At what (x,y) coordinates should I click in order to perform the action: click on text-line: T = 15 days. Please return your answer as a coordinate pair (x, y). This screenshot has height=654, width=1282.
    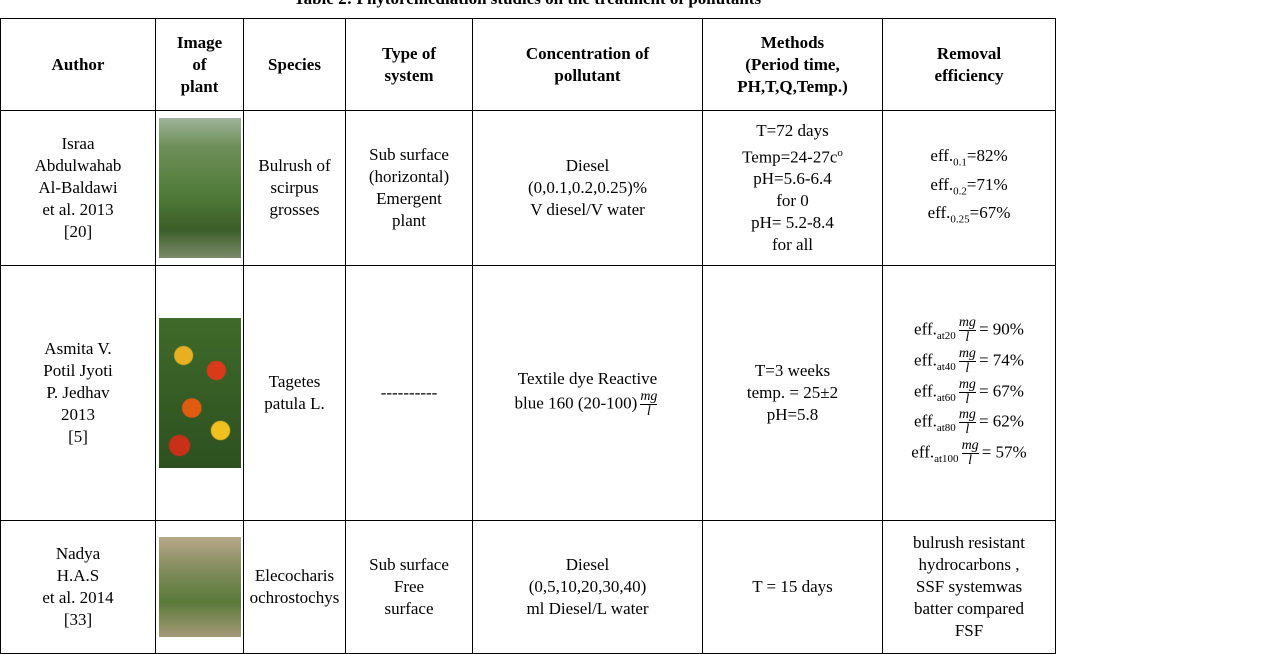
    Looking at the image, I should click on (792, 586).